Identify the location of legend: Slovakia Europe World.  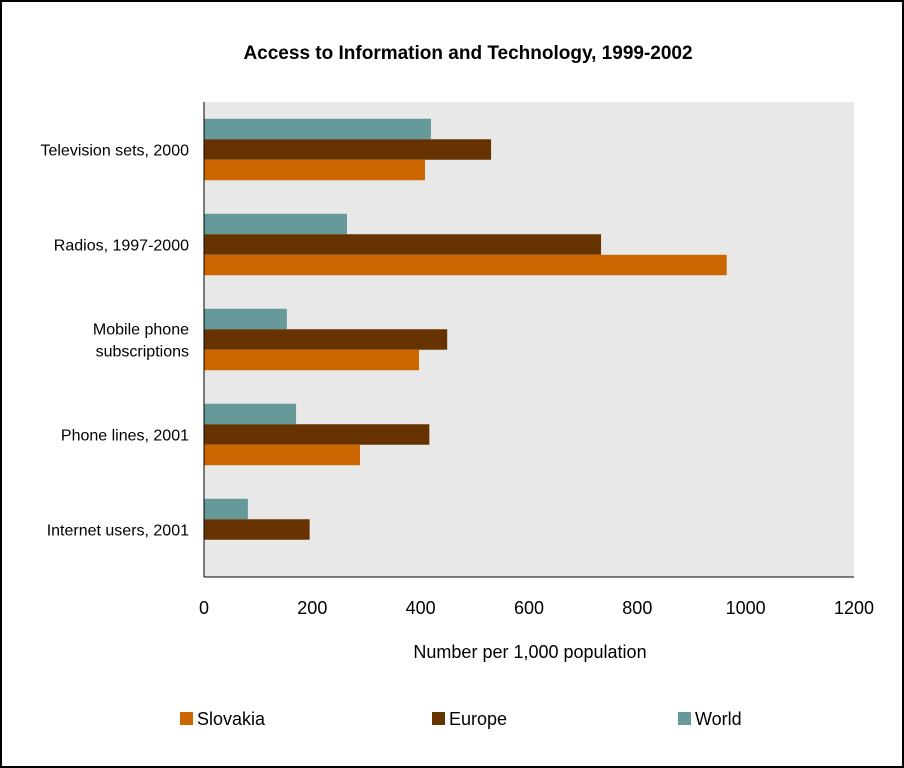
(461, 719).